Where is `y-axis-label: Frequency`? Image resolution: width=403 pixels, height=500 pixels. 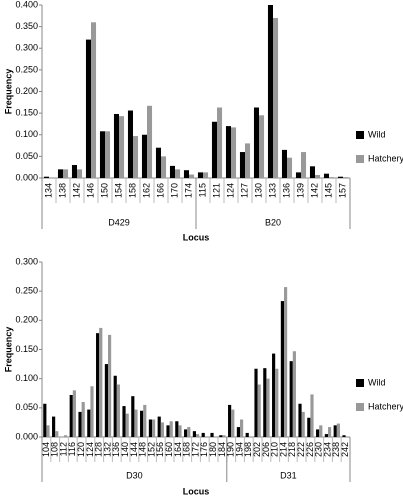 y-axis-label: Frequency is located at coordinates (8, 92).